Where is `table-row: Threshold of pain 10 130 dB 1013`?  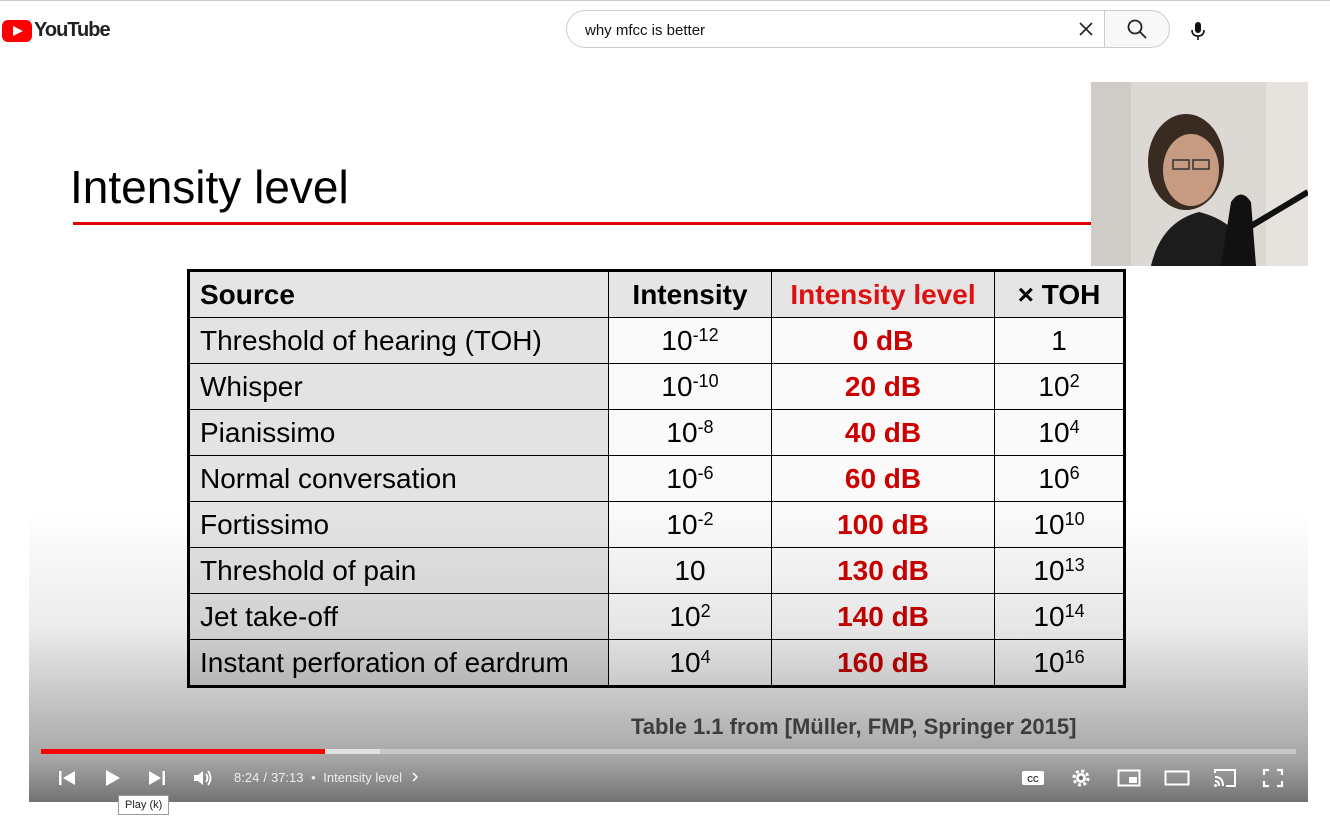
table-row: Threshold of pain 10 130 dB 1013 is located at coordinates (656, 570).